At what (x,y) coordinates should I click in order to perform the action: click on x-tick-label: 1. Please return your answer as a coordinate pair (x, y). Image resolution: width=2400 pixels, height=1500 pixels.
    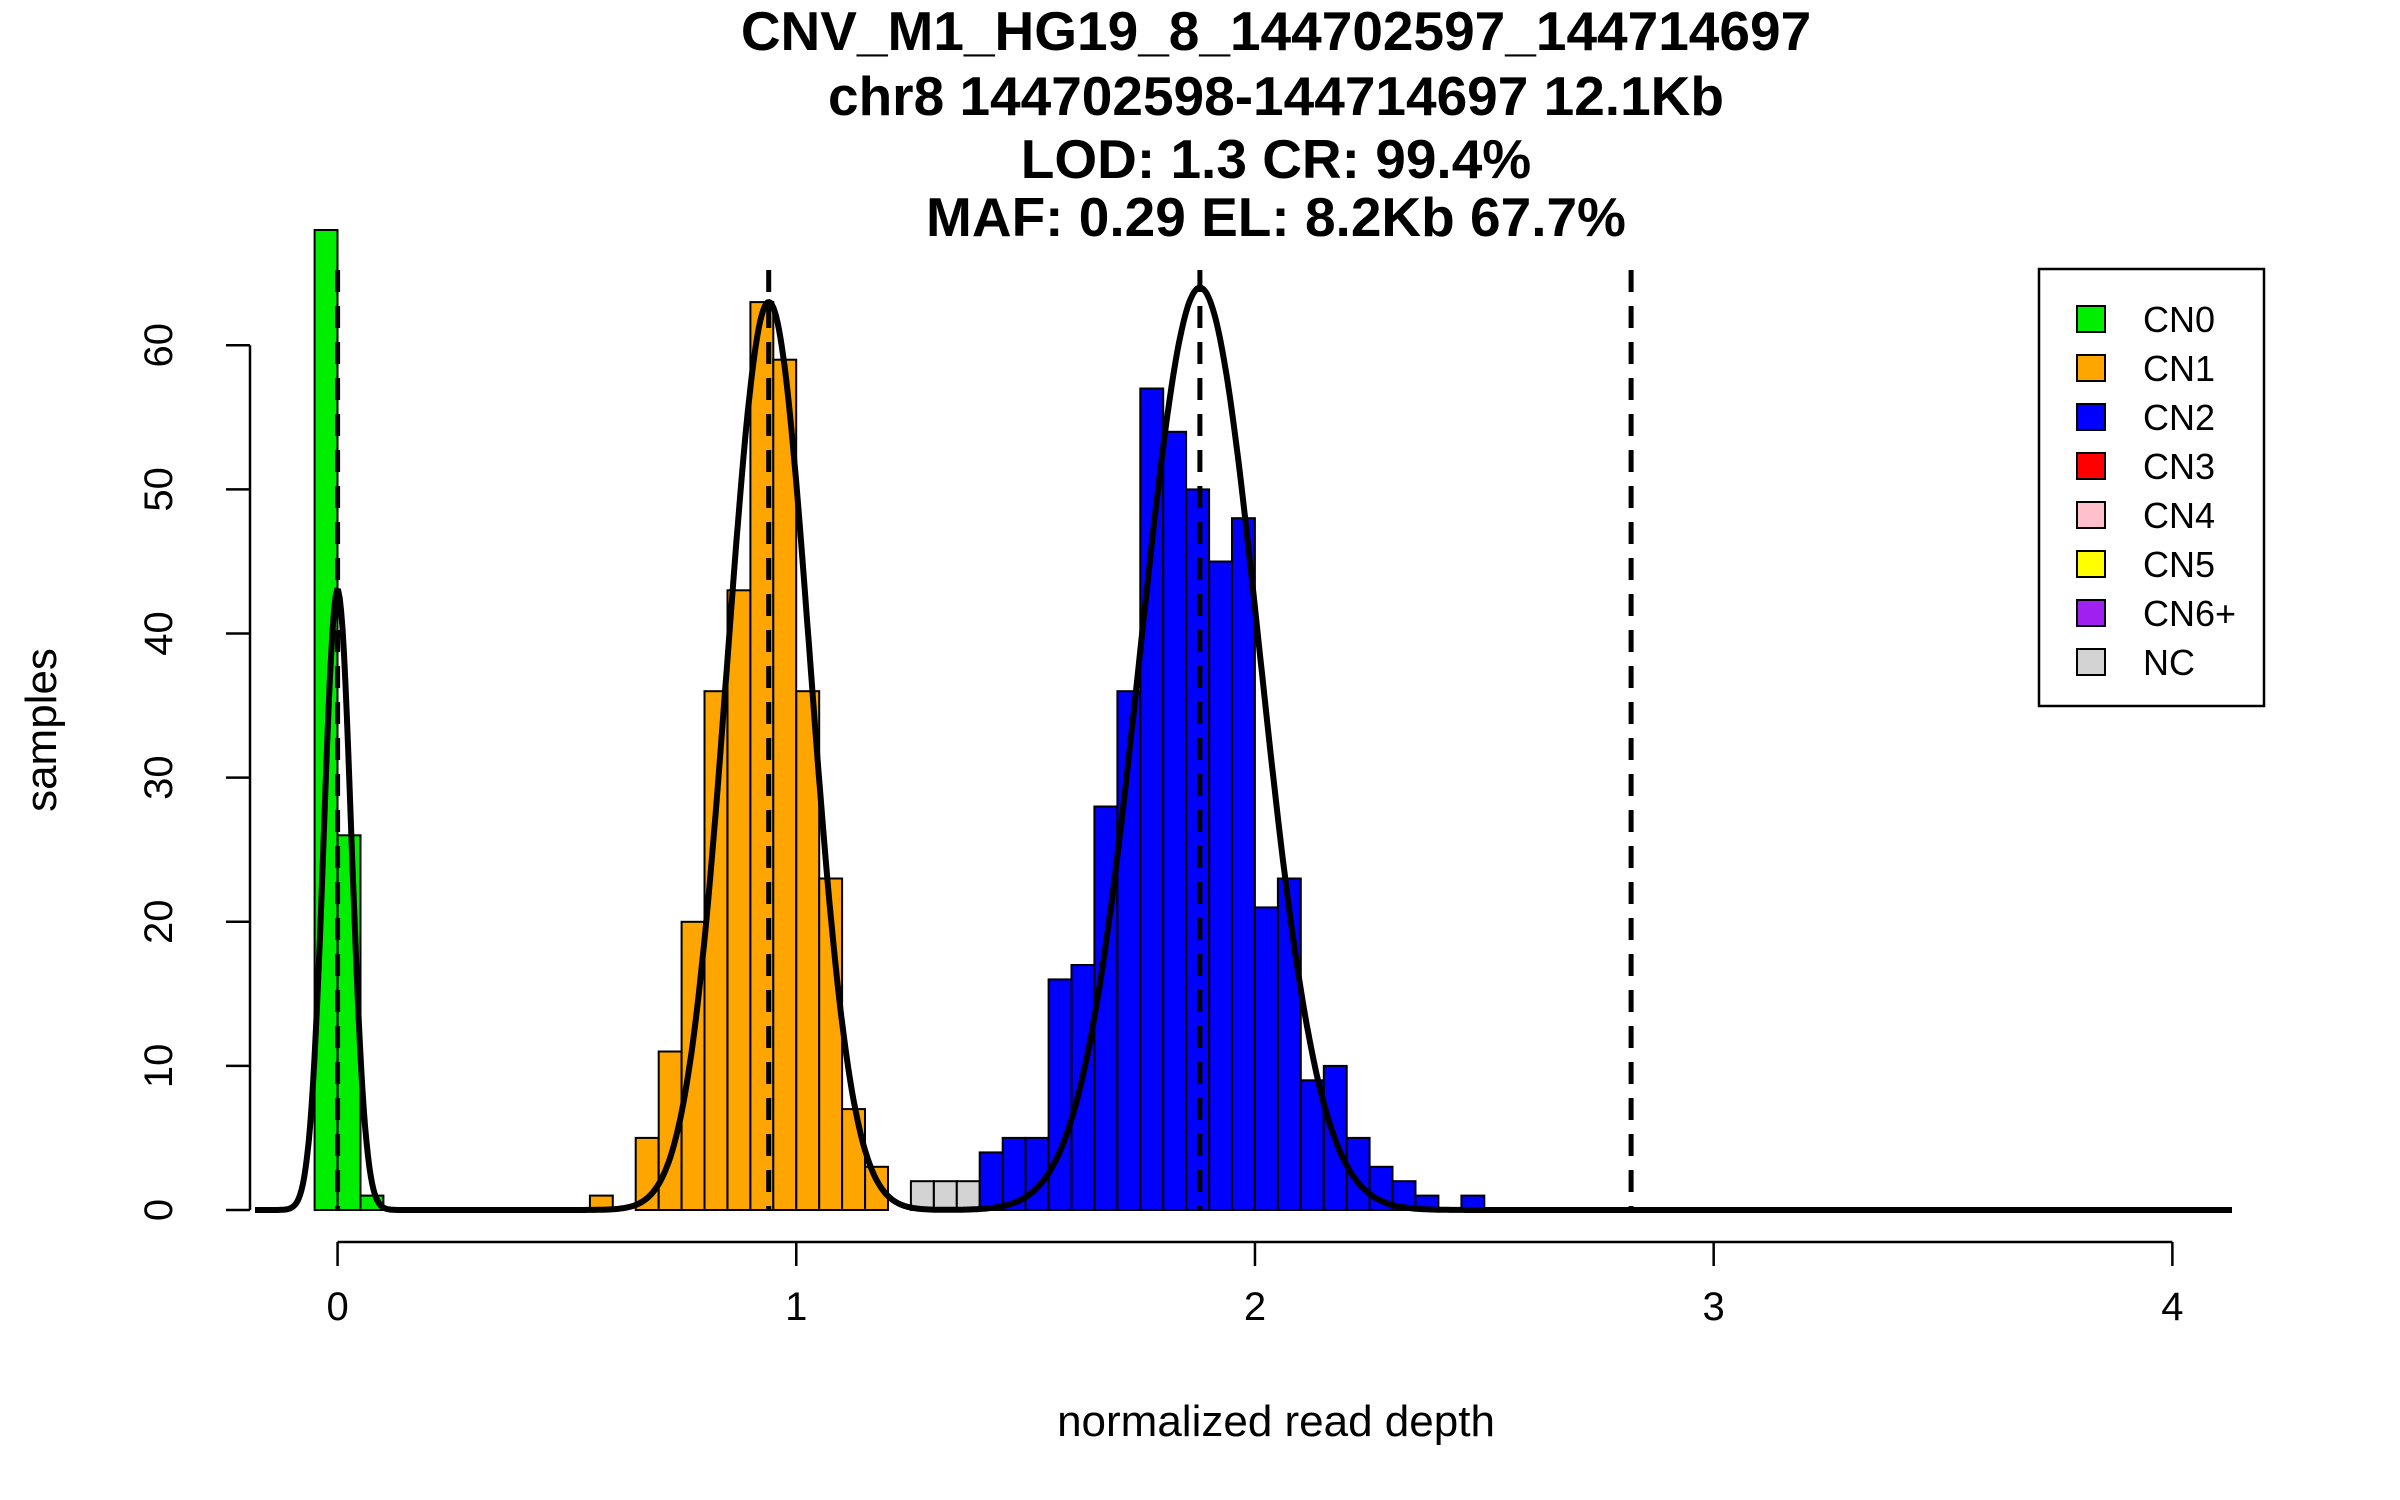
    Looking at the image, I should click on (796, 1307).